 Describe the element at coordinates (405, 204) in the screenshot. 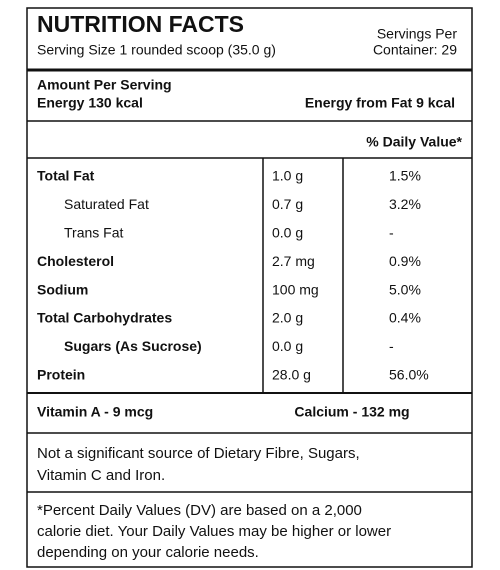

I see `nutrient-dv: 3.2%` at that location.